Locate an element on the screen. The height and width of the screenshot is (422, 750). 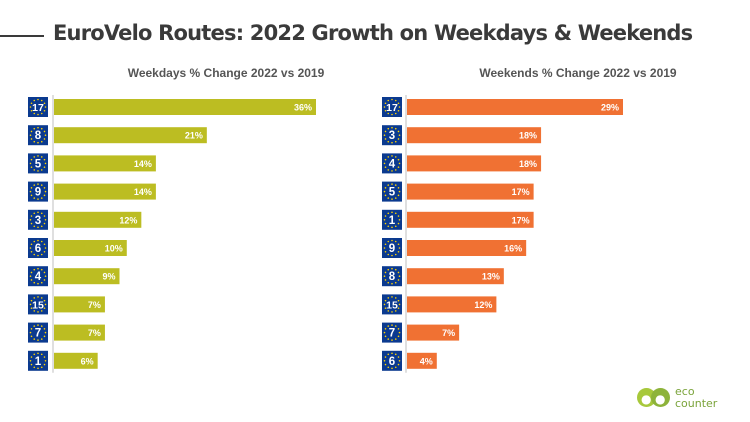
weekdays-bar is located at coordinates (76, 360).